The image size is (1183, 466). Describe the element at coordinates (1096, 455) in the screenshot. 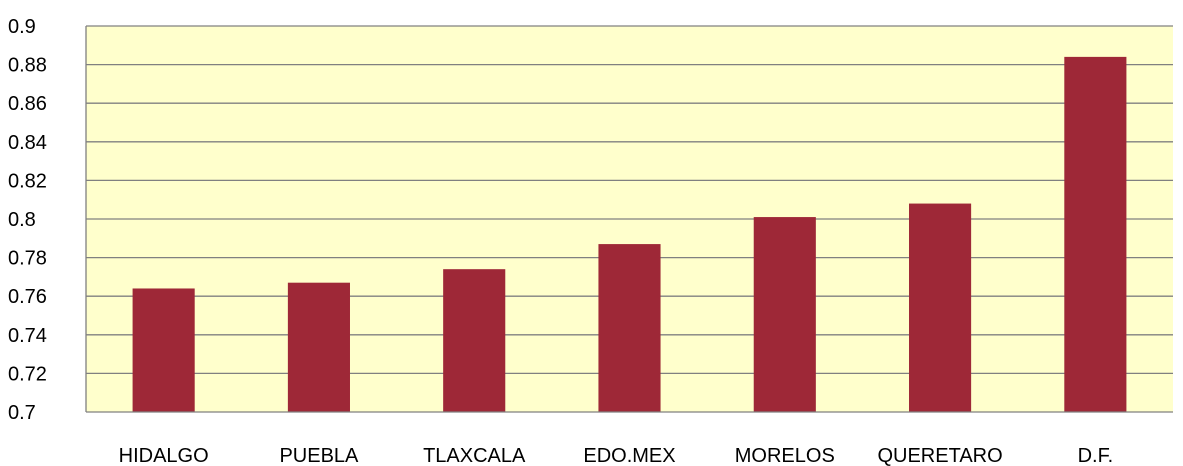

I see `x-tick-label: D.F.` at that location.